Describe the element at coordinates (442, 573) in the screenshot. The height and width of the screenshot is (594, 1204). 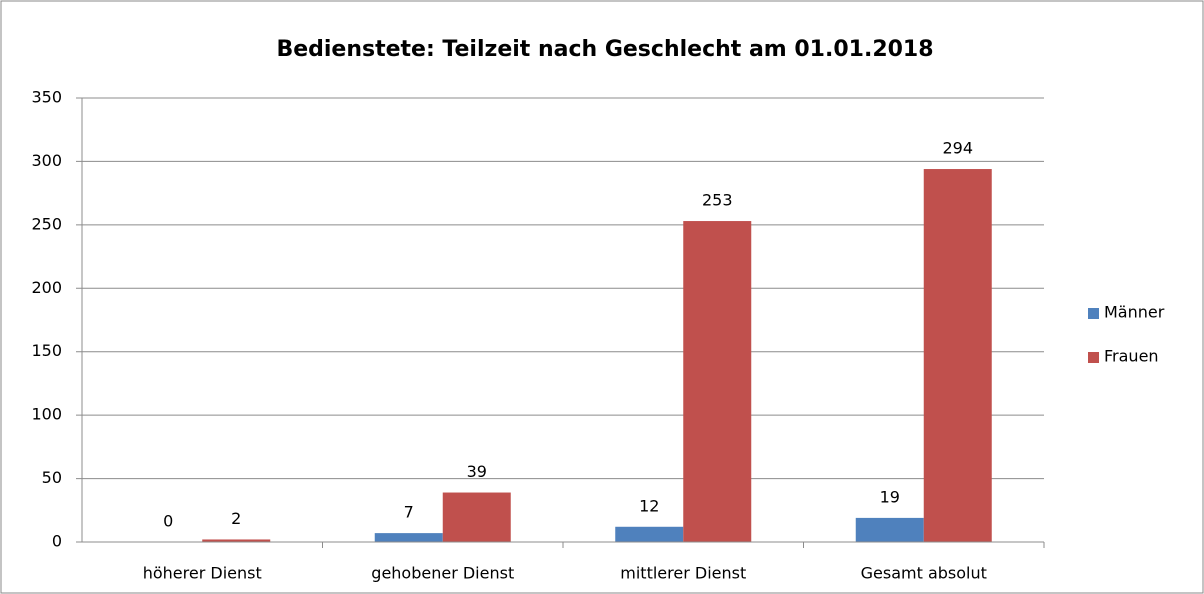
I see `x-tick-label: gehobener Dienst` at that location.